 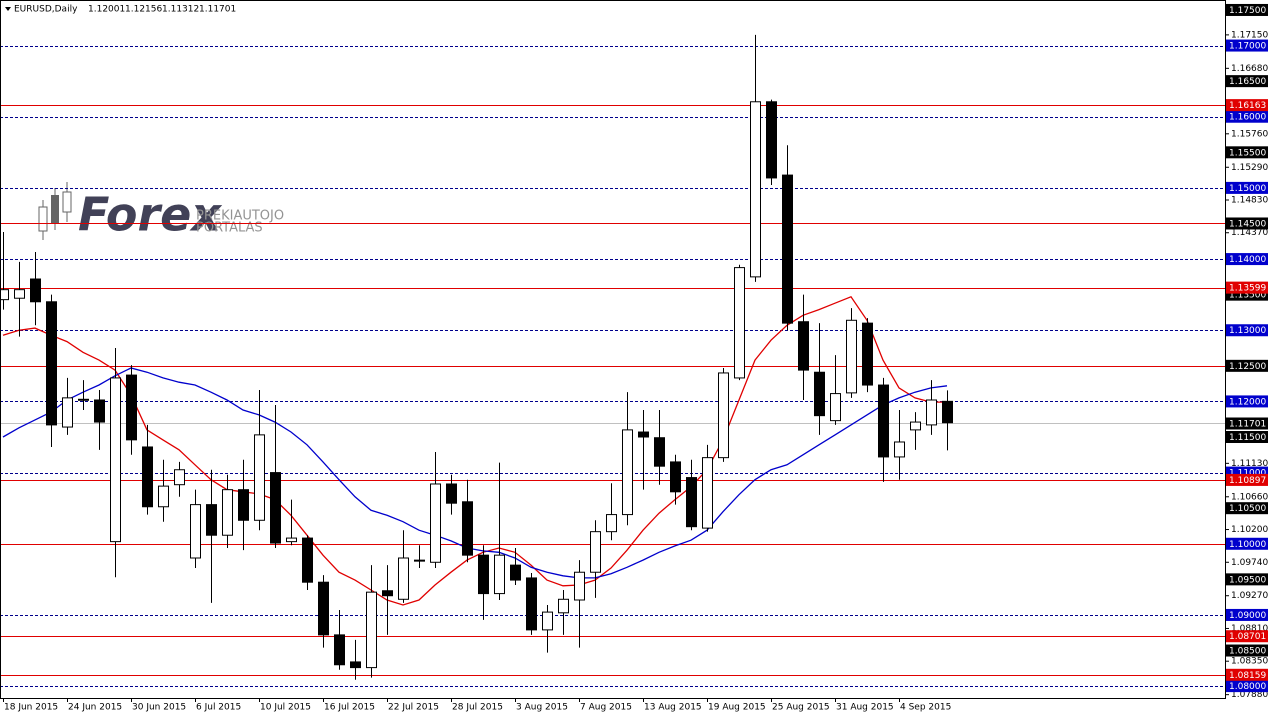 I want to click on black-level-label: 1.08500, so click(x=1247, y=652).